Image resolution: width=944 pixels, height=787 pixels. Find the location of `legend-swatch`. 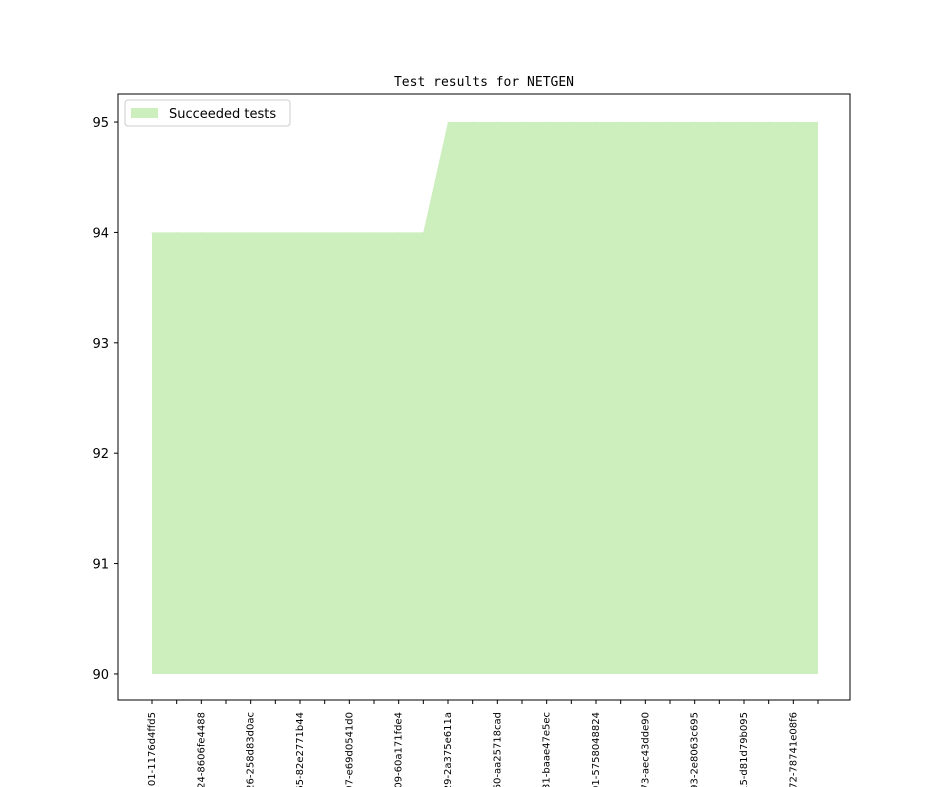

legend-swatch is located at coordinates (144, 113).